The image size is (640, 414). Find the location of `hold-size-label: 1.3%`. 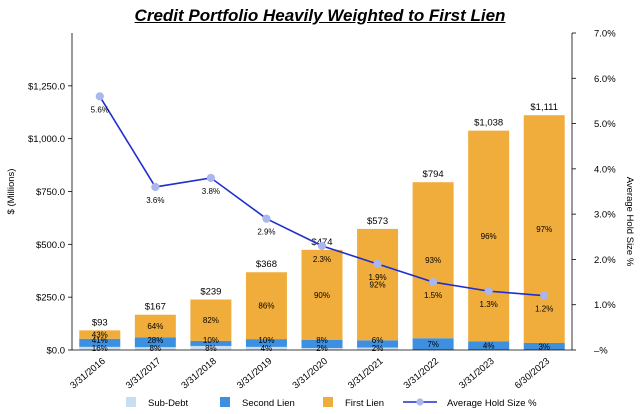

hold-size-label: 1.3% is located at coordinates (489, 304).